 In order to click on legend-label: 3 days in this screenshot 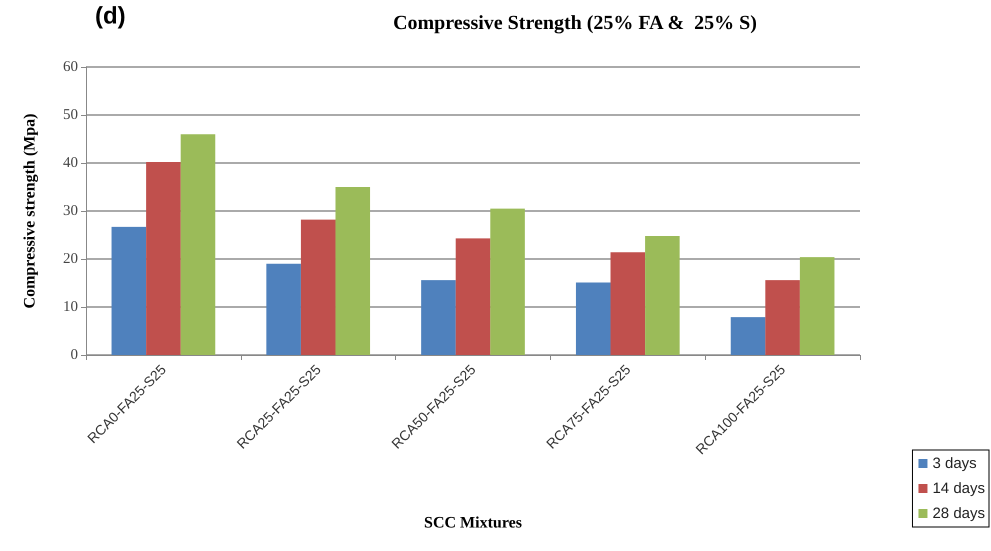, I will do `click(954, 463)`.